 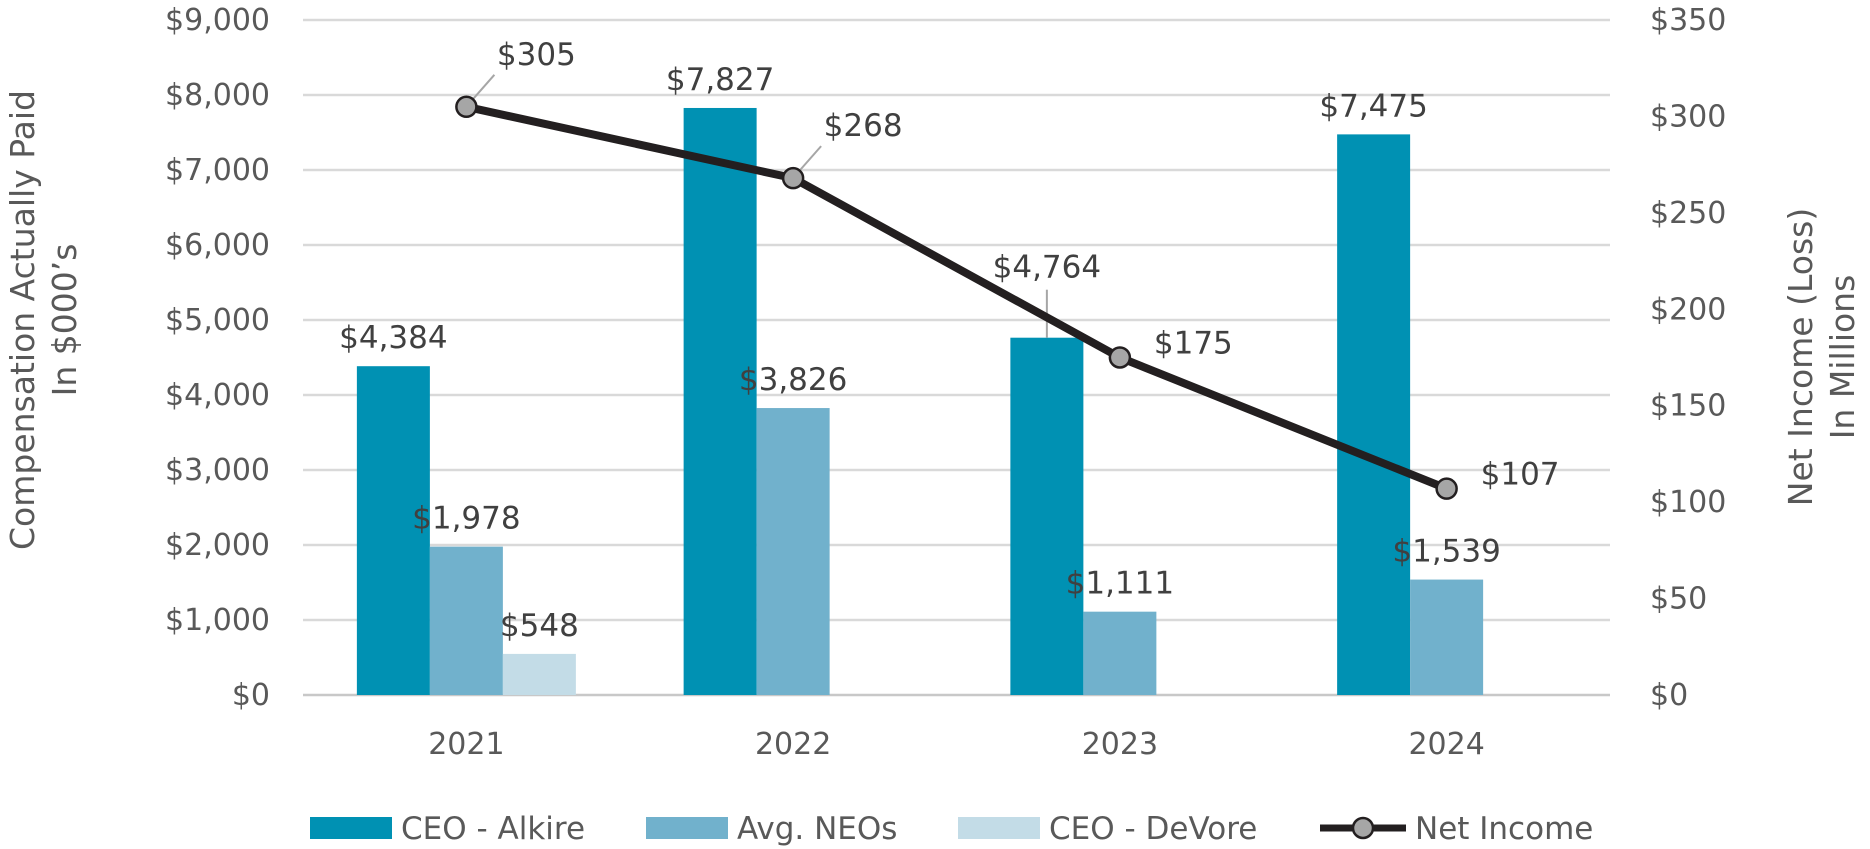 What do you see at coordinates (1446, 744) in the screenshot?
I see `x-tick-label: 2024` at bounding box center [1446, 744].